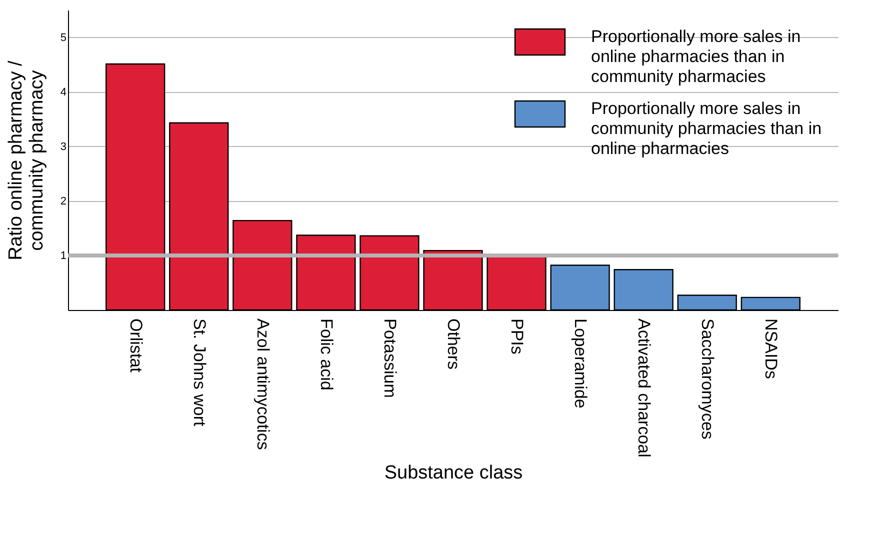 The width and height of the screenshot is (896, 556). What do you see at coordinates (63, 146) in the screenshot?
I see `y-tick-label: 3` at bounding box center [63, 146].